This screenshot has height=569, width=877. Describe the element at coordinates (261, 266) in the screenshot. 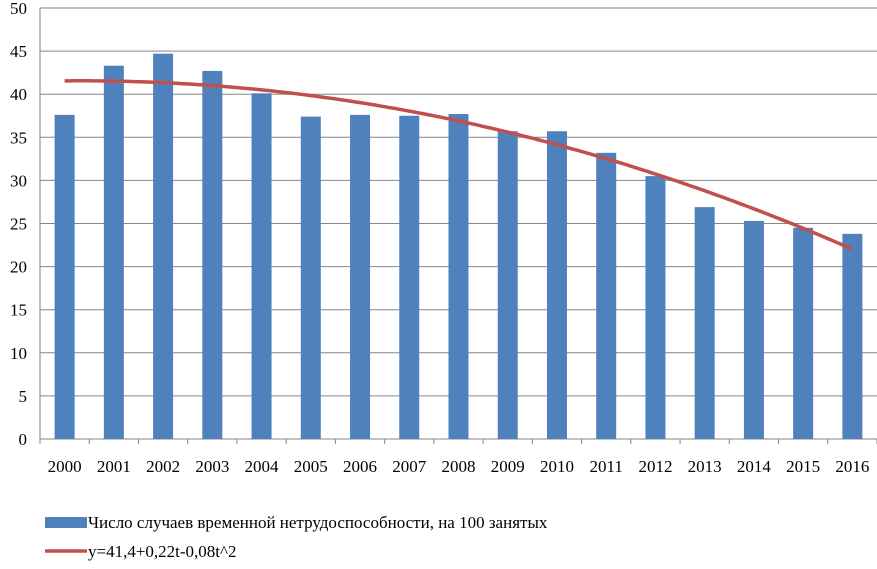

I see `bar-2004` at that location.